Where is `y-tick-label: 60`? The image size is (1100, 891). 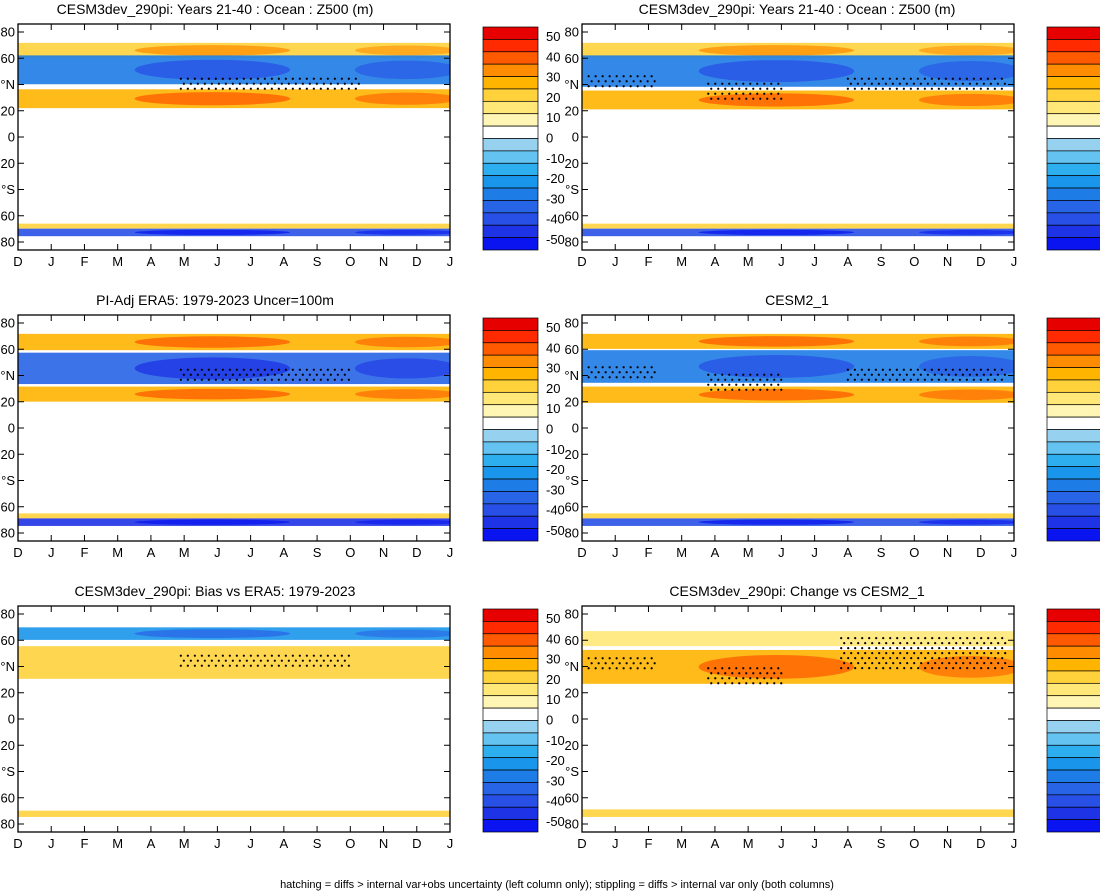 y-tick-label: 60 is located at coordinates (572, 349).